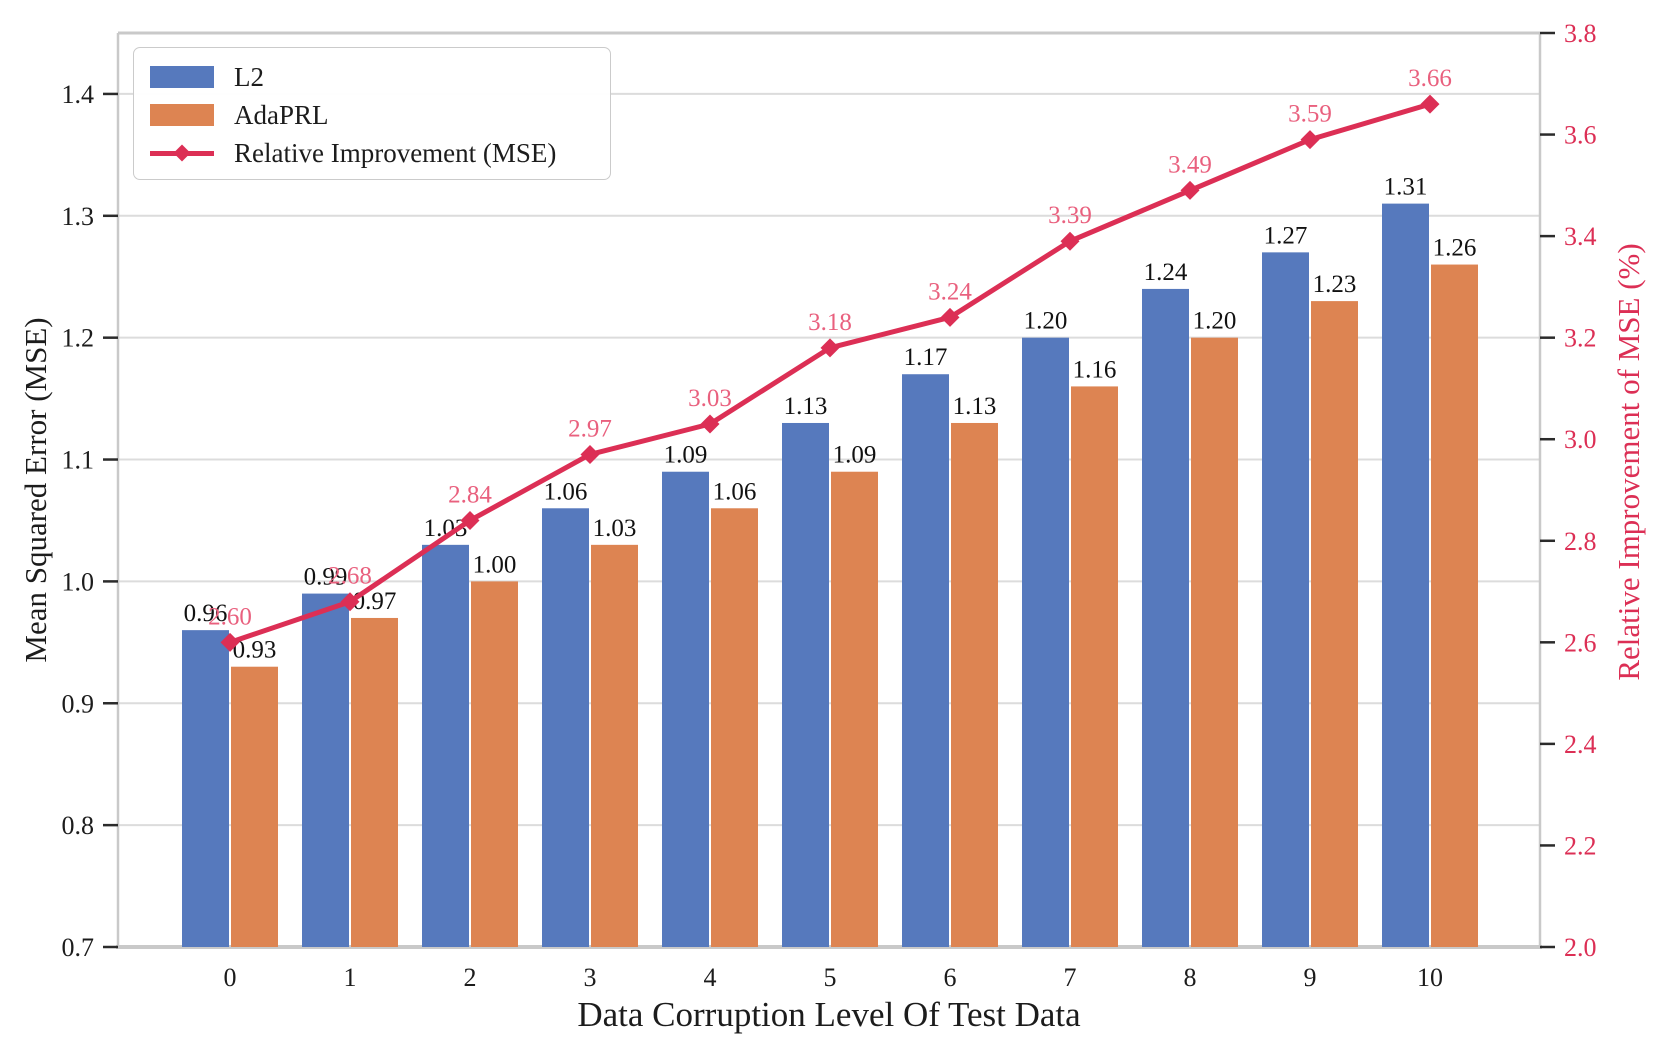 This screenshot has width=1661, height=1057. What do you see at coordinates (78, 460) in the screenshot?
I see `left-tick-label: 1.1` at bounding box center [78, 460].